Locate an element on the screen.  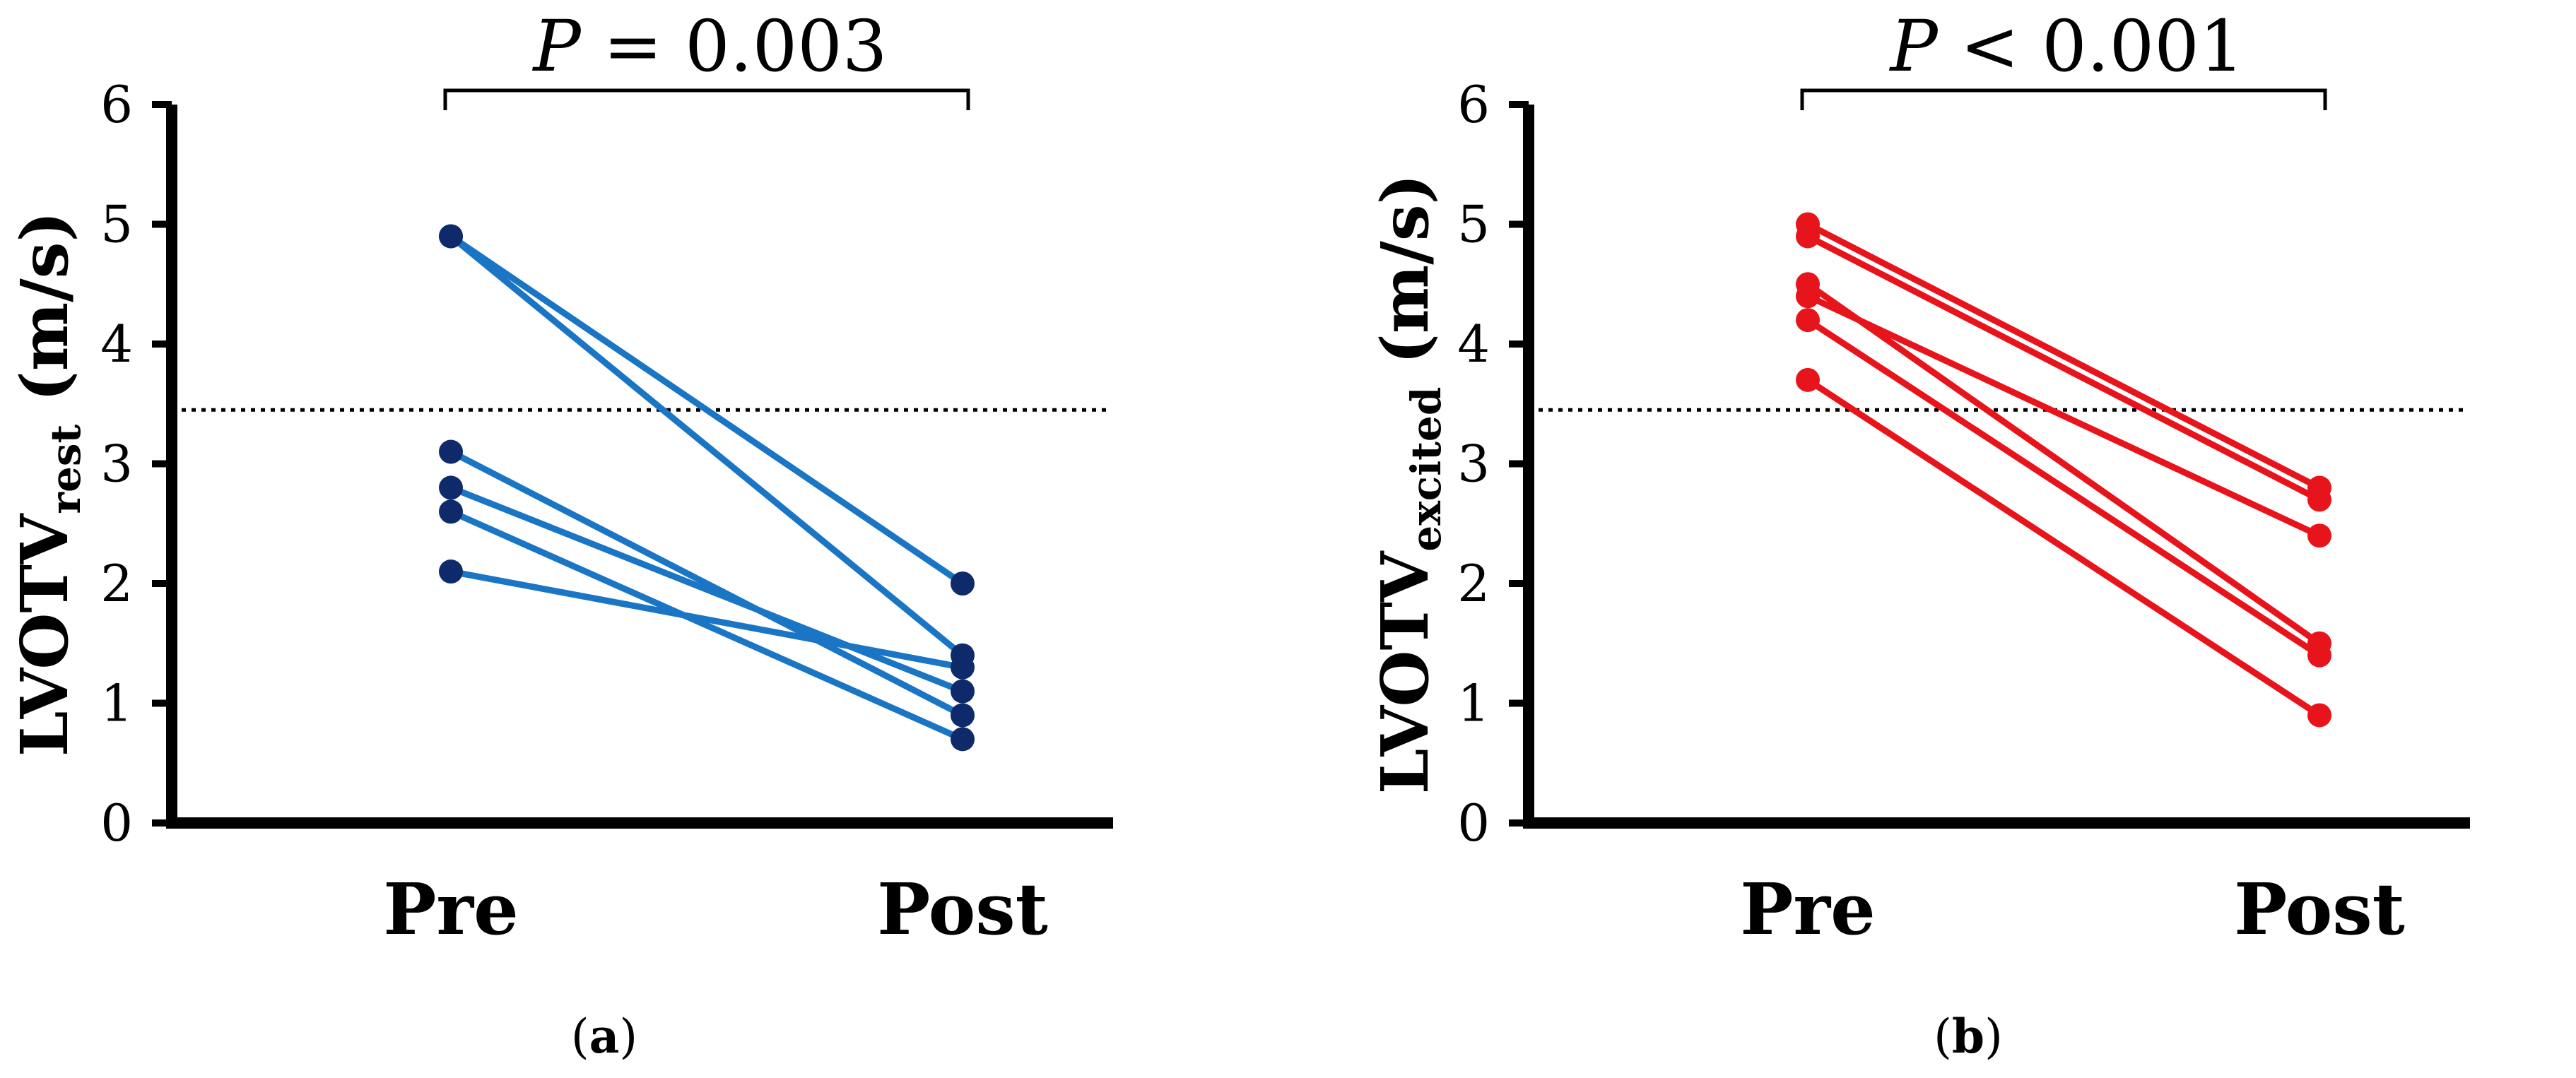
significance-annotation: P < 0.001 is located at coordinates (2067, 46).